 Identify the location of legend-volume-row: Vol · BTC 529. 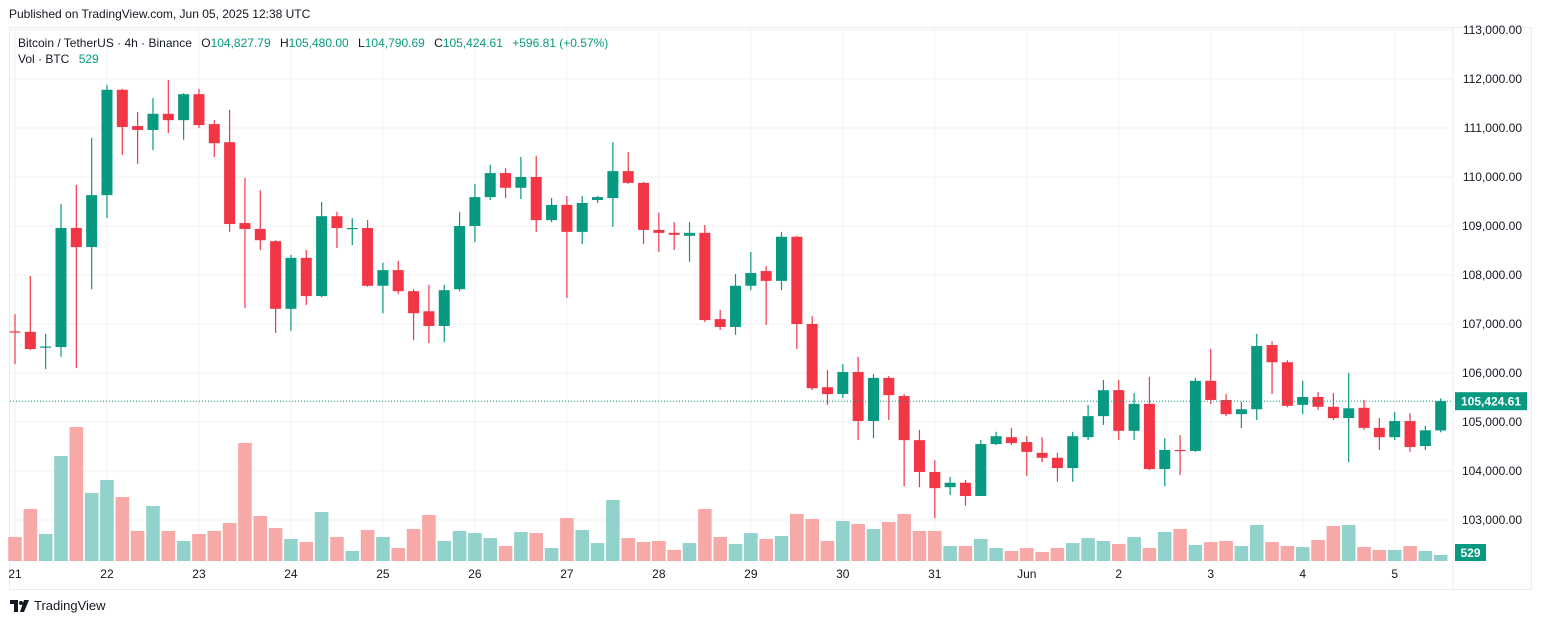
(313, 59).